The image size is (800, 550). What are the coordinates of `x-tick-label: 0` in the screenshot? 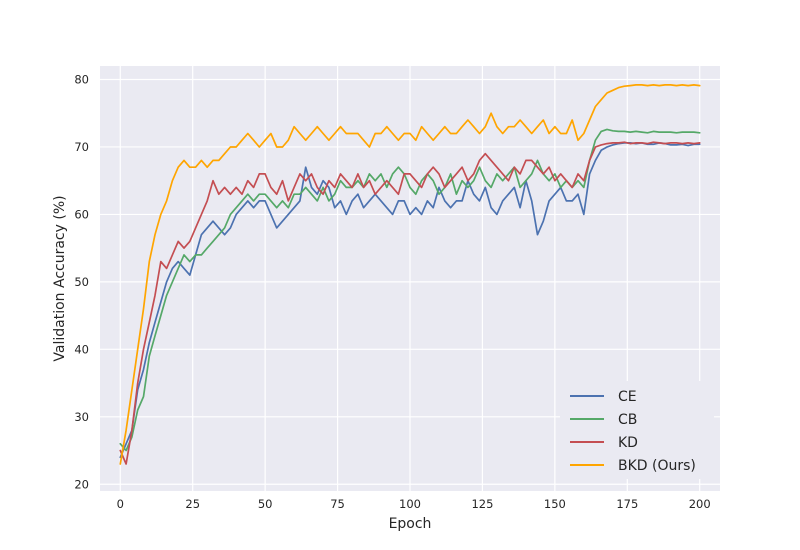 It's located at (120, 504).